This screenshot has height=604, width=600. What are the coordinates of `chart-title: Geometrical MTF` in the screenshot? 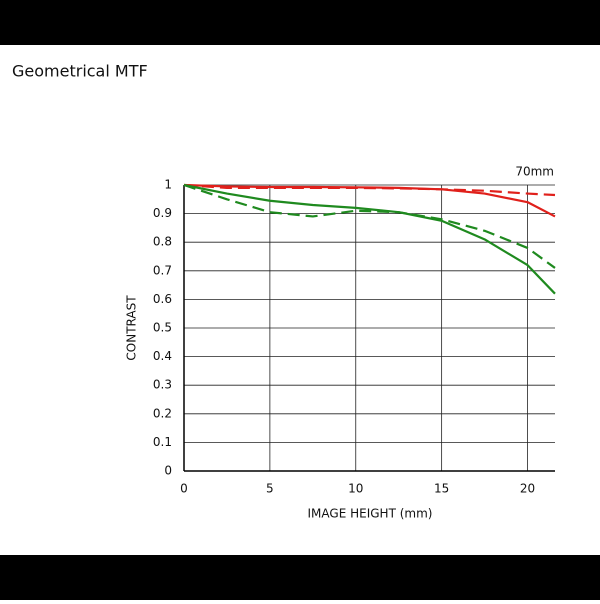 It's located at (80, 71).